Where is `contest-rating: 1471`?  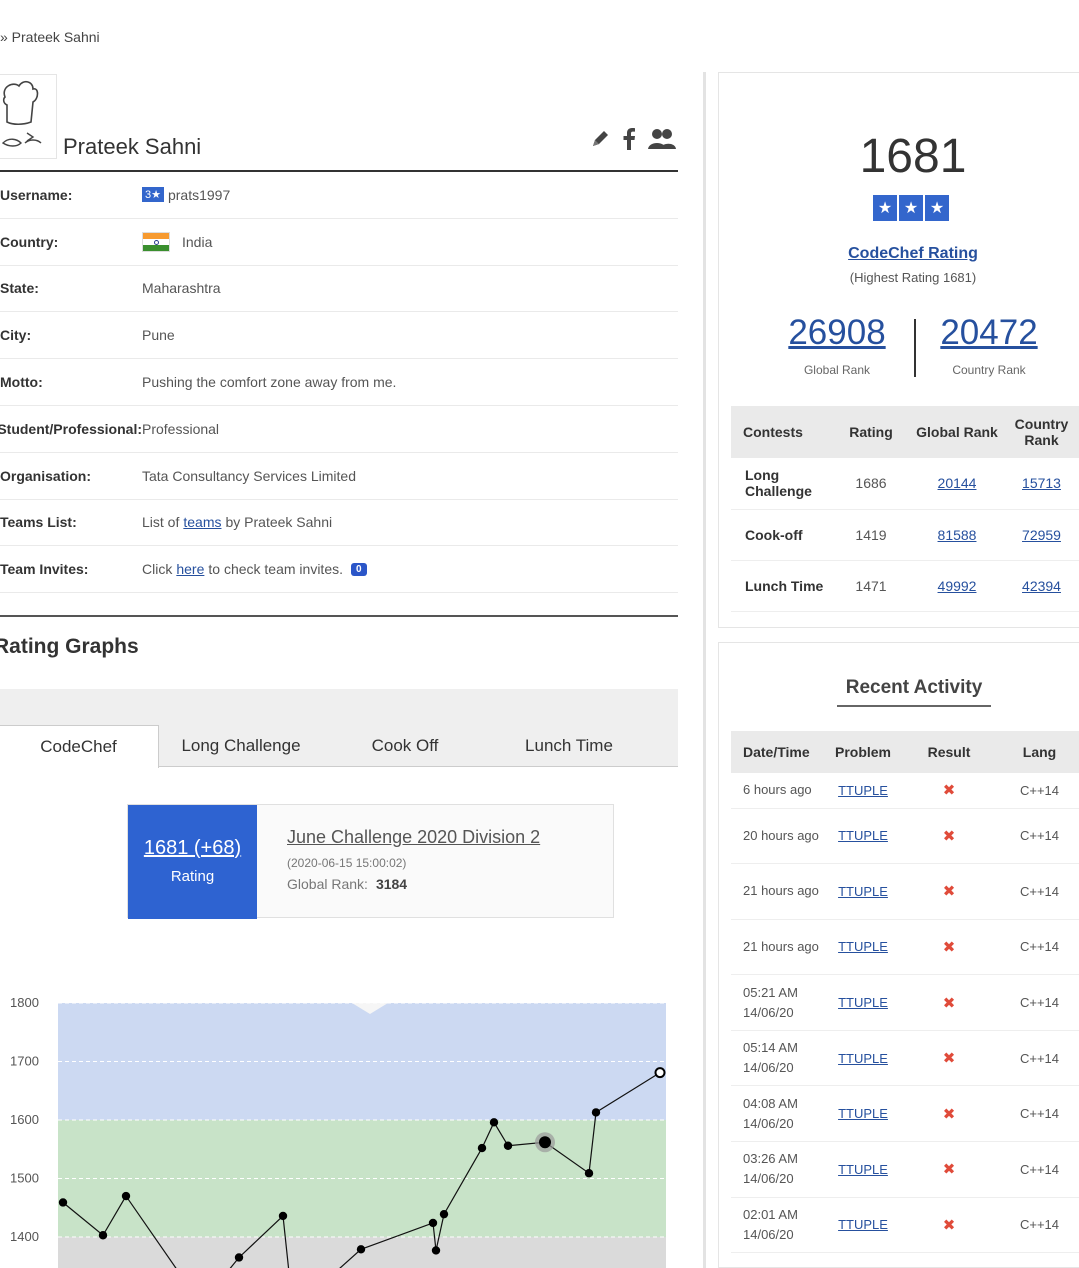 contest-rating: 1471 is located at coordinates (871, 586).